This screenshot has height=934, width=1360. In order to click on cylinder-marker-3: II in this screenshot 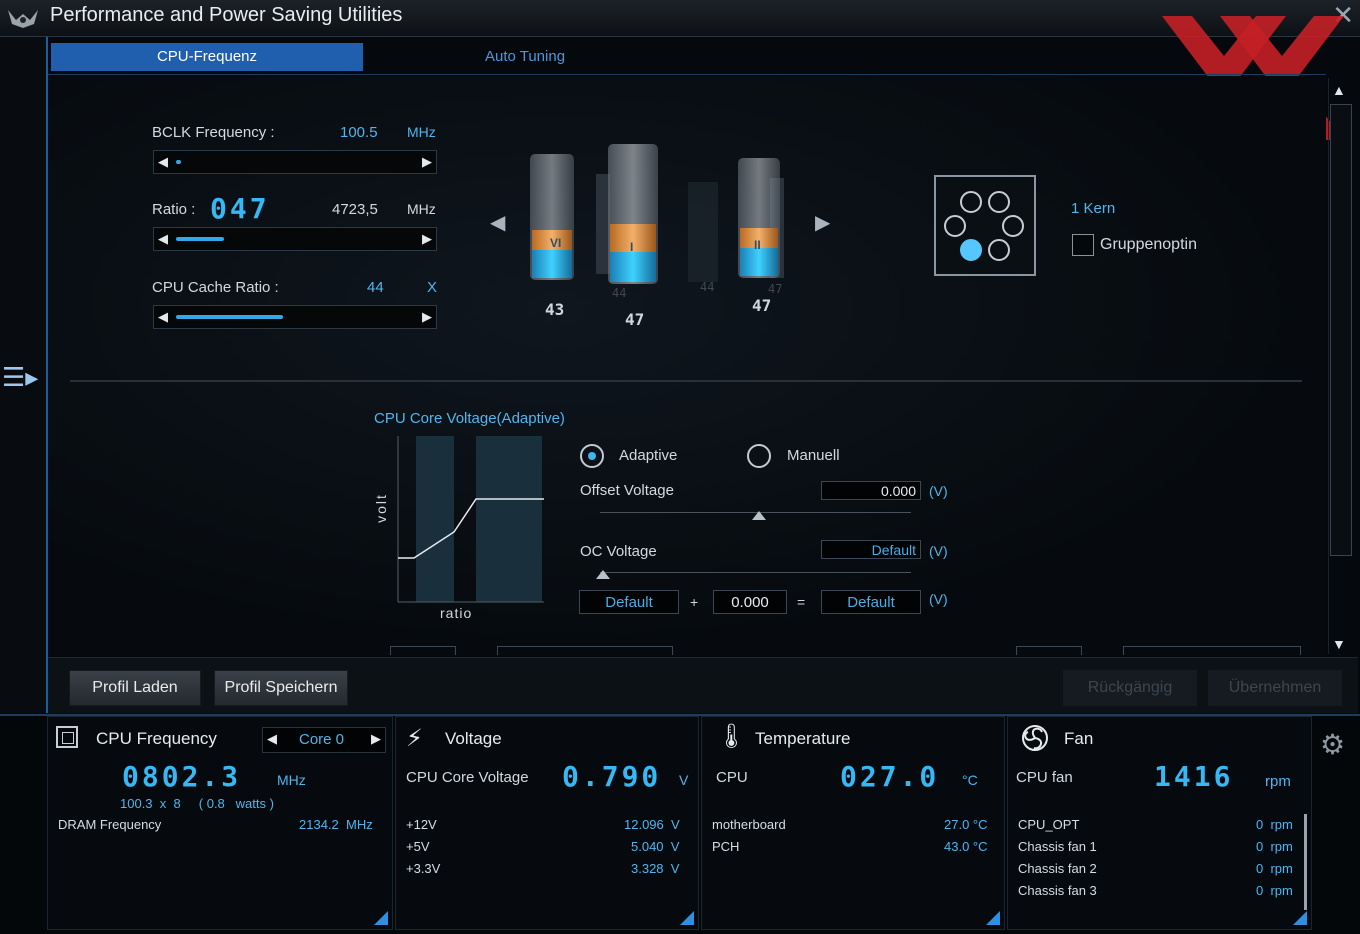, I will do `click(757, 245)`.